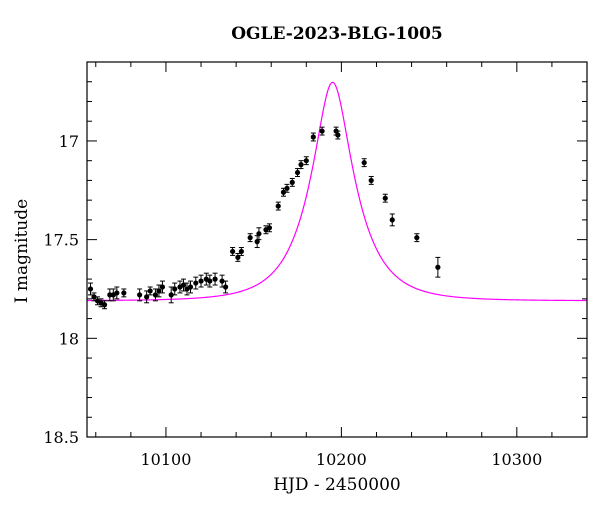 The image size is (600, 512). What do you see at coordinates (165, 459) in the screenshot?
I see `x-tick-label: 10100` at bounding box center [165, 459].